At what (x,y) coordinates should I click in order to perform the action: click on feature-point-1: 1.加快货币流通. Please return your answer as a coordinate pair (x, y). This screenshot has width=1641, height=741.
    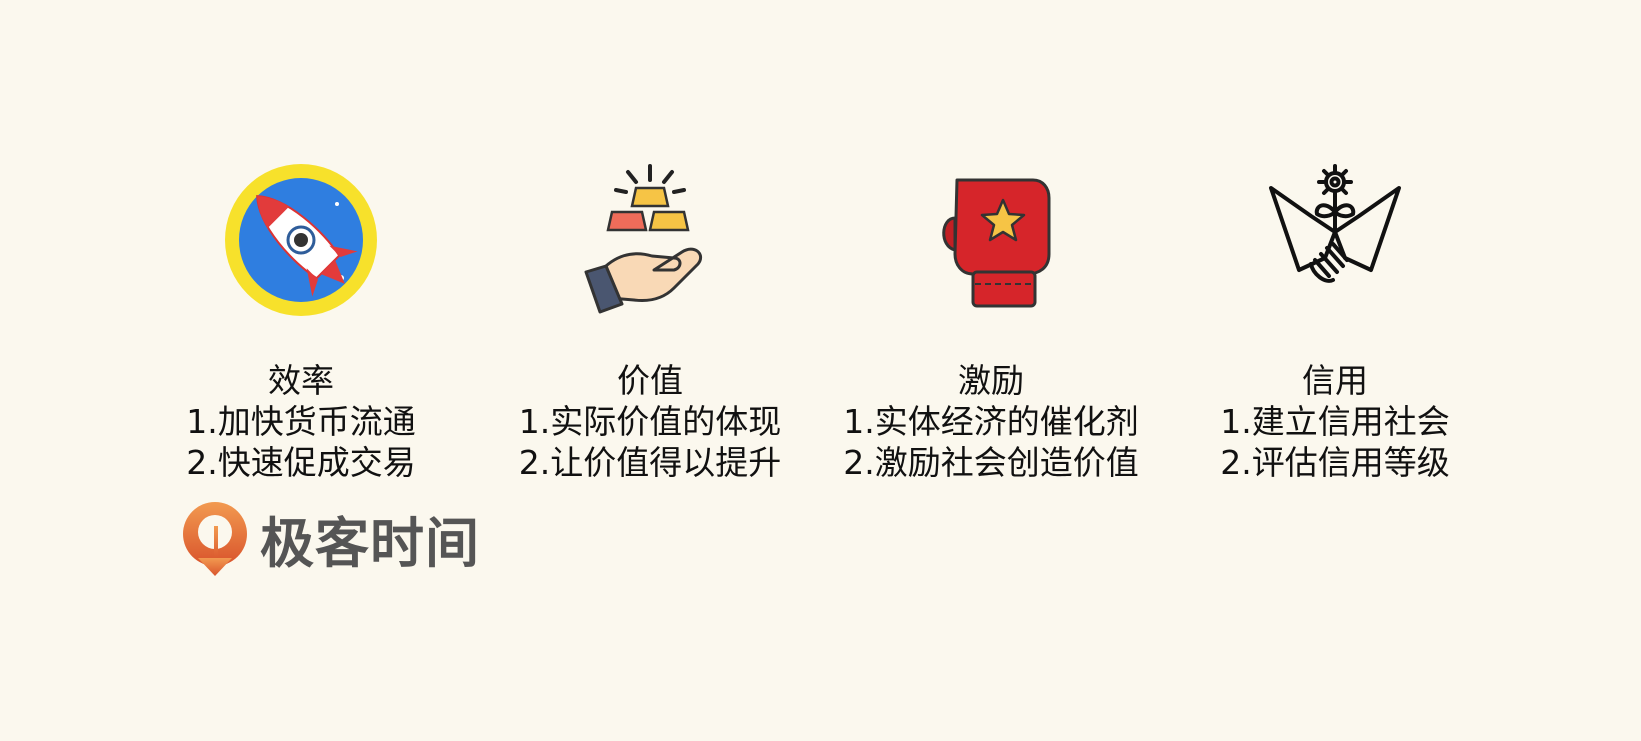
    Looking at the image, I should click on (301, 421).